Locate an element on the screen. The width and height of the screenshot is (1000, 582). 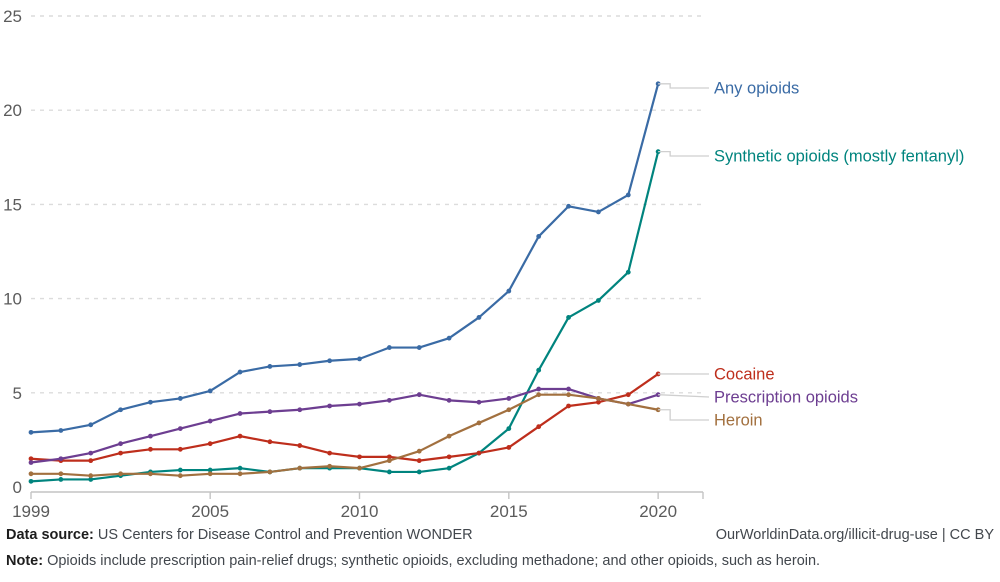
series-label: Cocaine is located at coordinates (744, 375).